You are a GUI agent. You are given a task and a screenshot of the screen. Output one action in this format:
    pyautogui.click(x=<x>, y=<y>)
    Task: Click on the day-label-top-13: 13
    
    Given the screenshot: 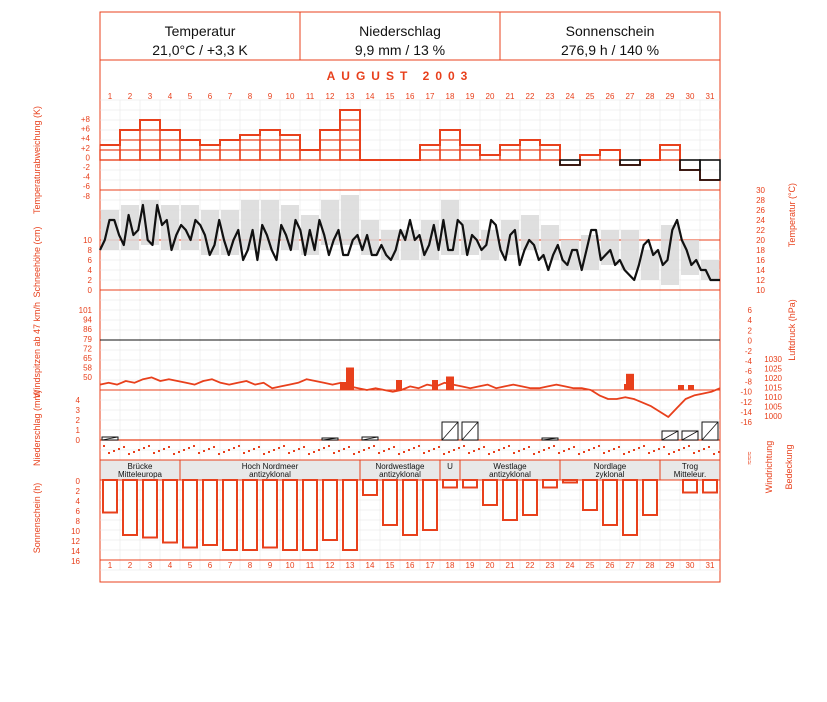 What is the action you would take?
    pyautogui.click(x=350, y=96)
    